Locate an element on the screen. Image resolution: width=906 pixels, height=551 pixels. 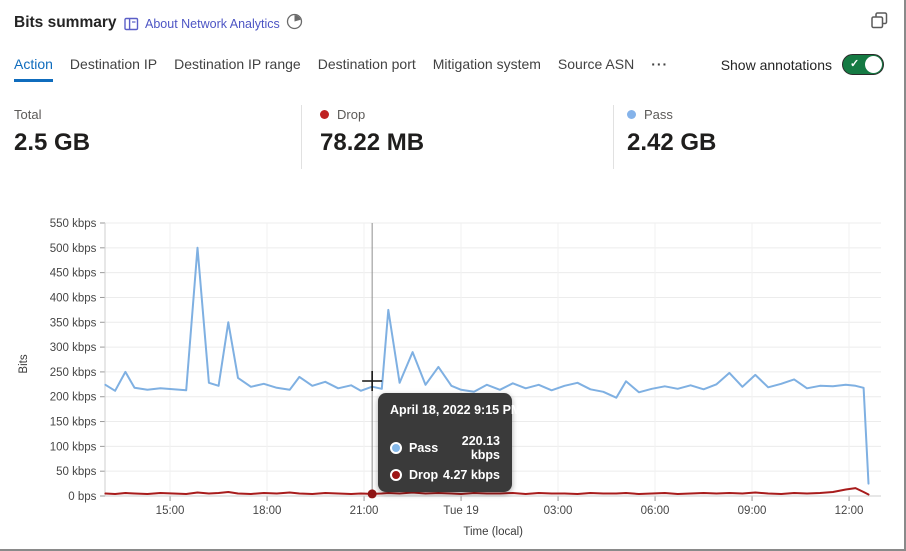
x-axis-title: Time (local) is located at coordinates (493, 532).